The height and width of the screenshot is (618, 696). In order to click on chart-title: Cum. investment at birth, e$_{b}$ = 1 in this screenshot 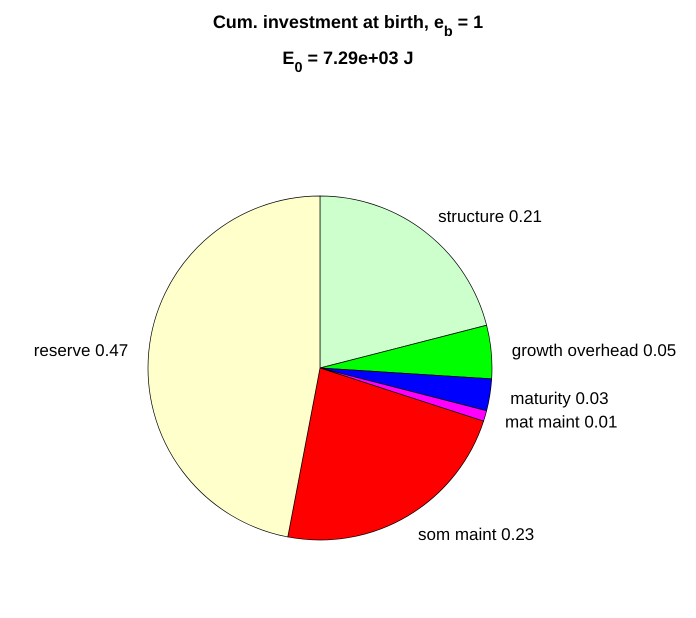, I will do `click(348, 26)`.